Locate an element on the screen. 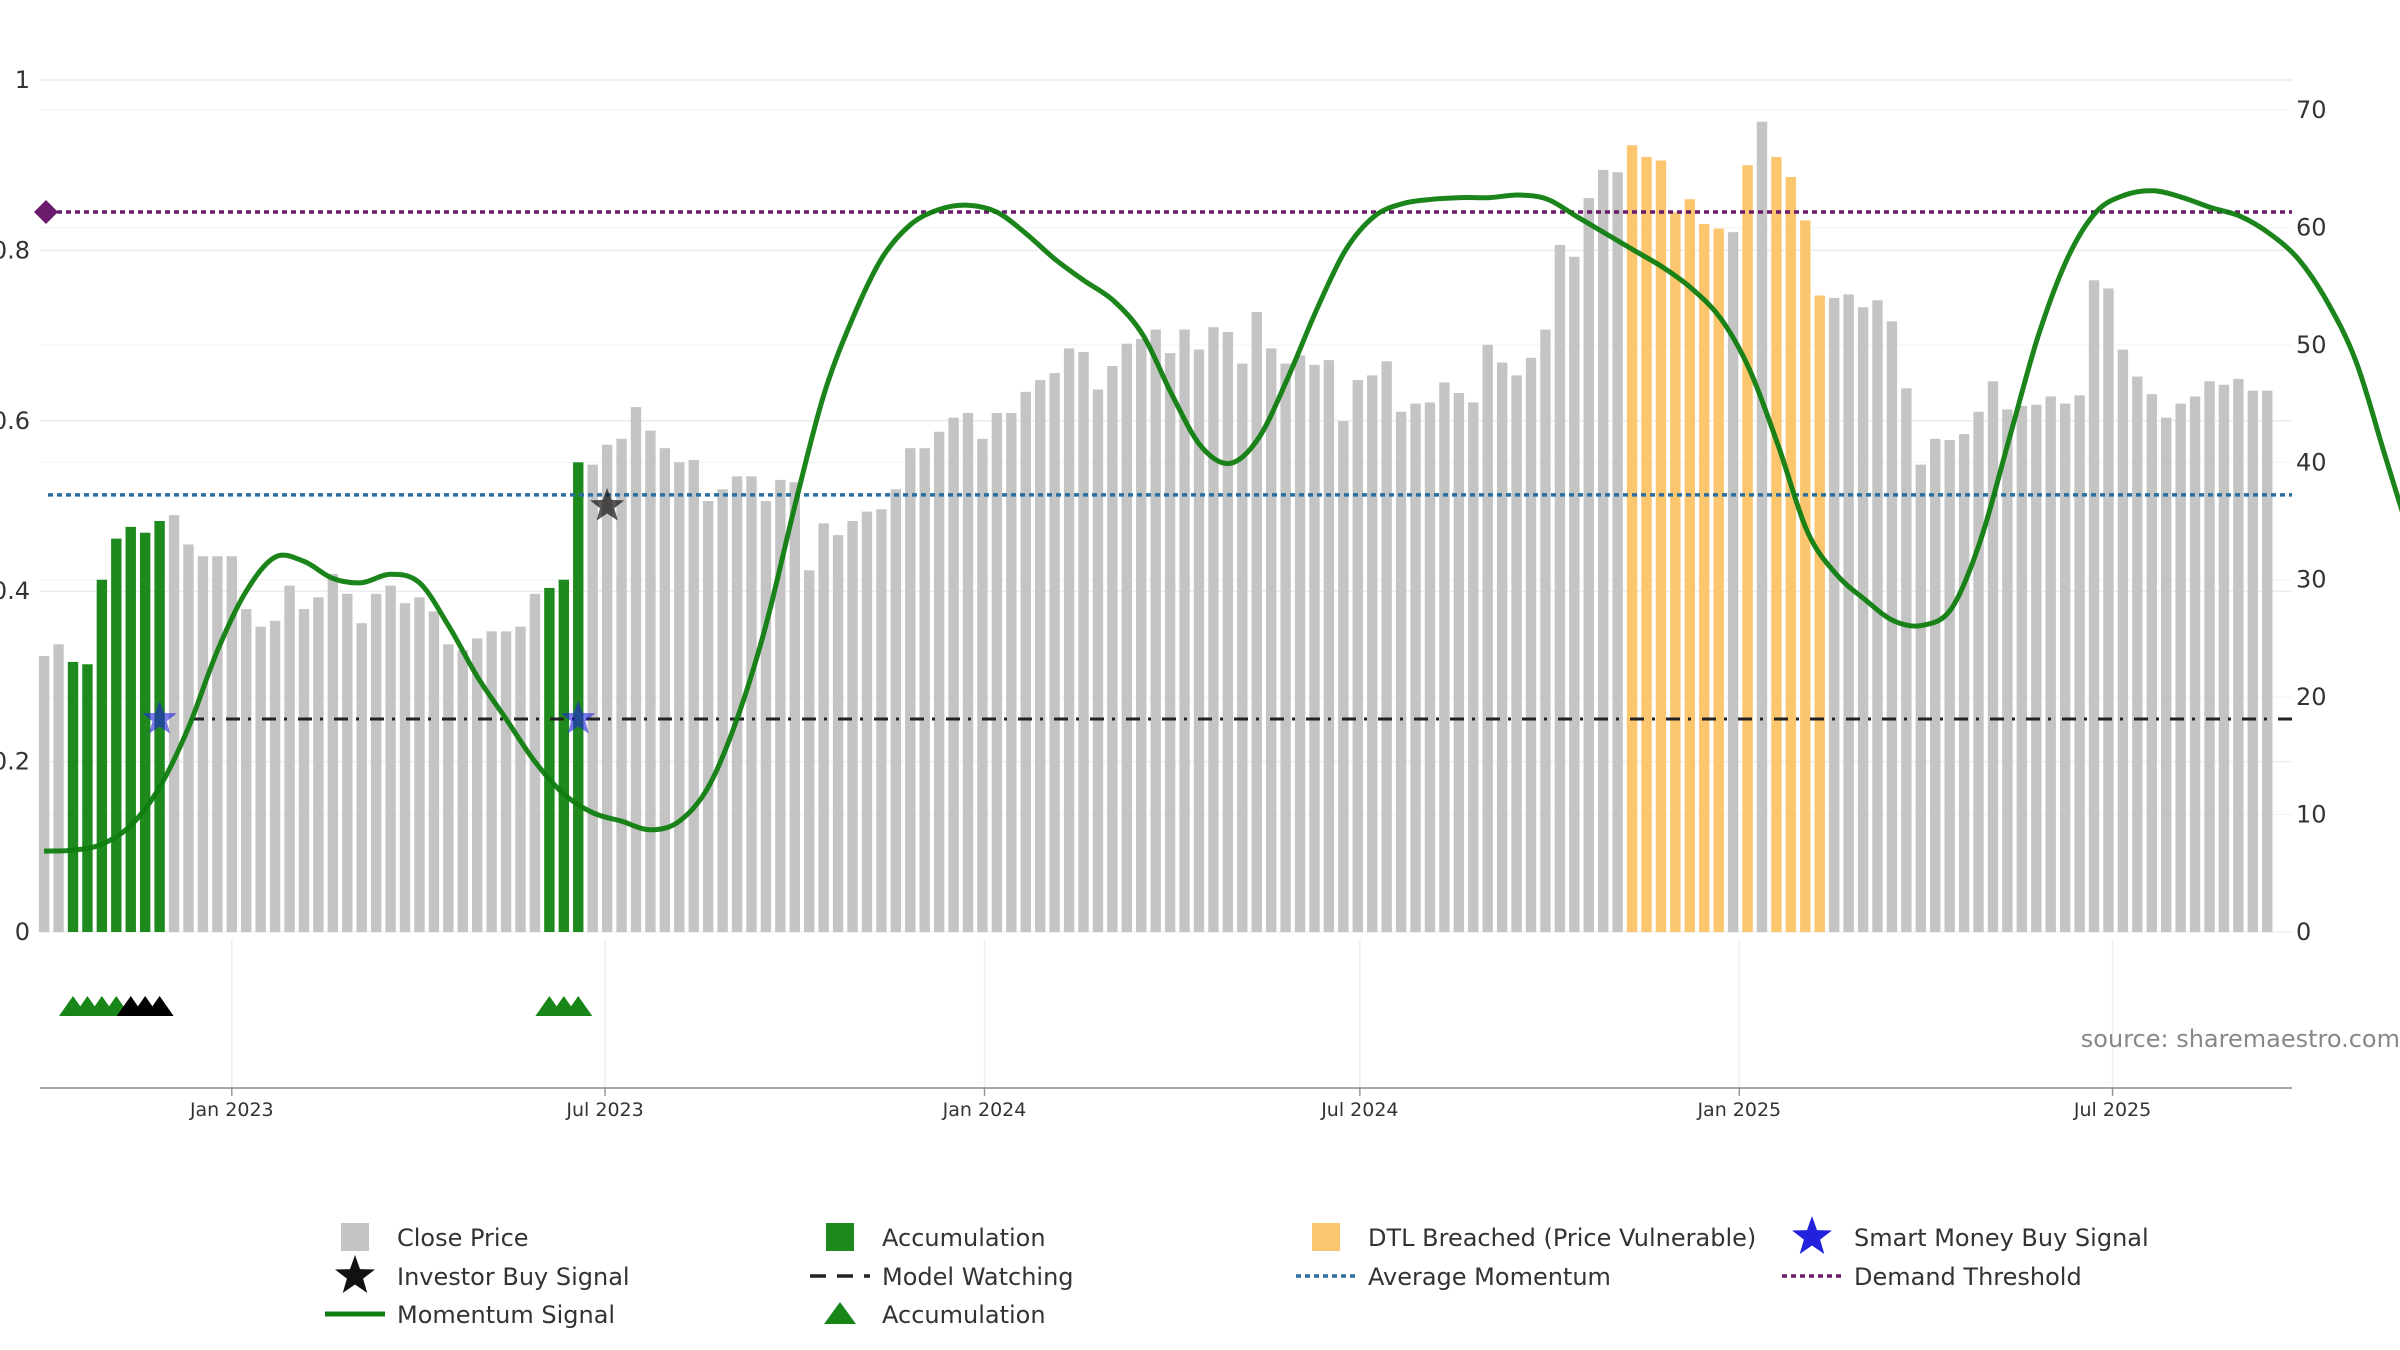 The height and width of the screenshot is (1350, 2400). legend-star is located at coordinates (355, 1274).